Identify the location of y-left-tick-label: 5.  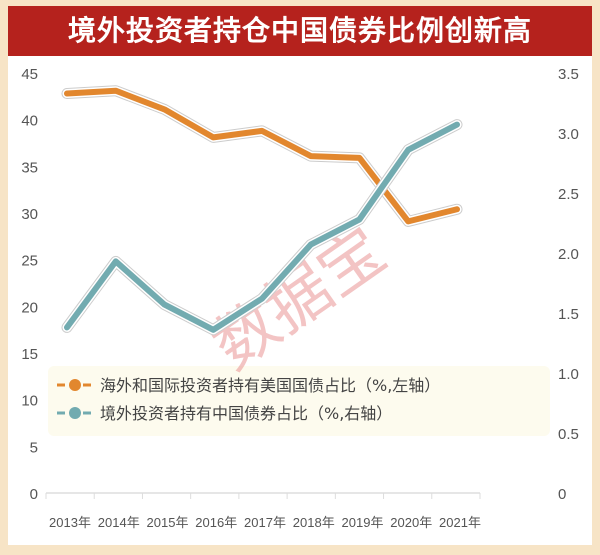
(34, 447).